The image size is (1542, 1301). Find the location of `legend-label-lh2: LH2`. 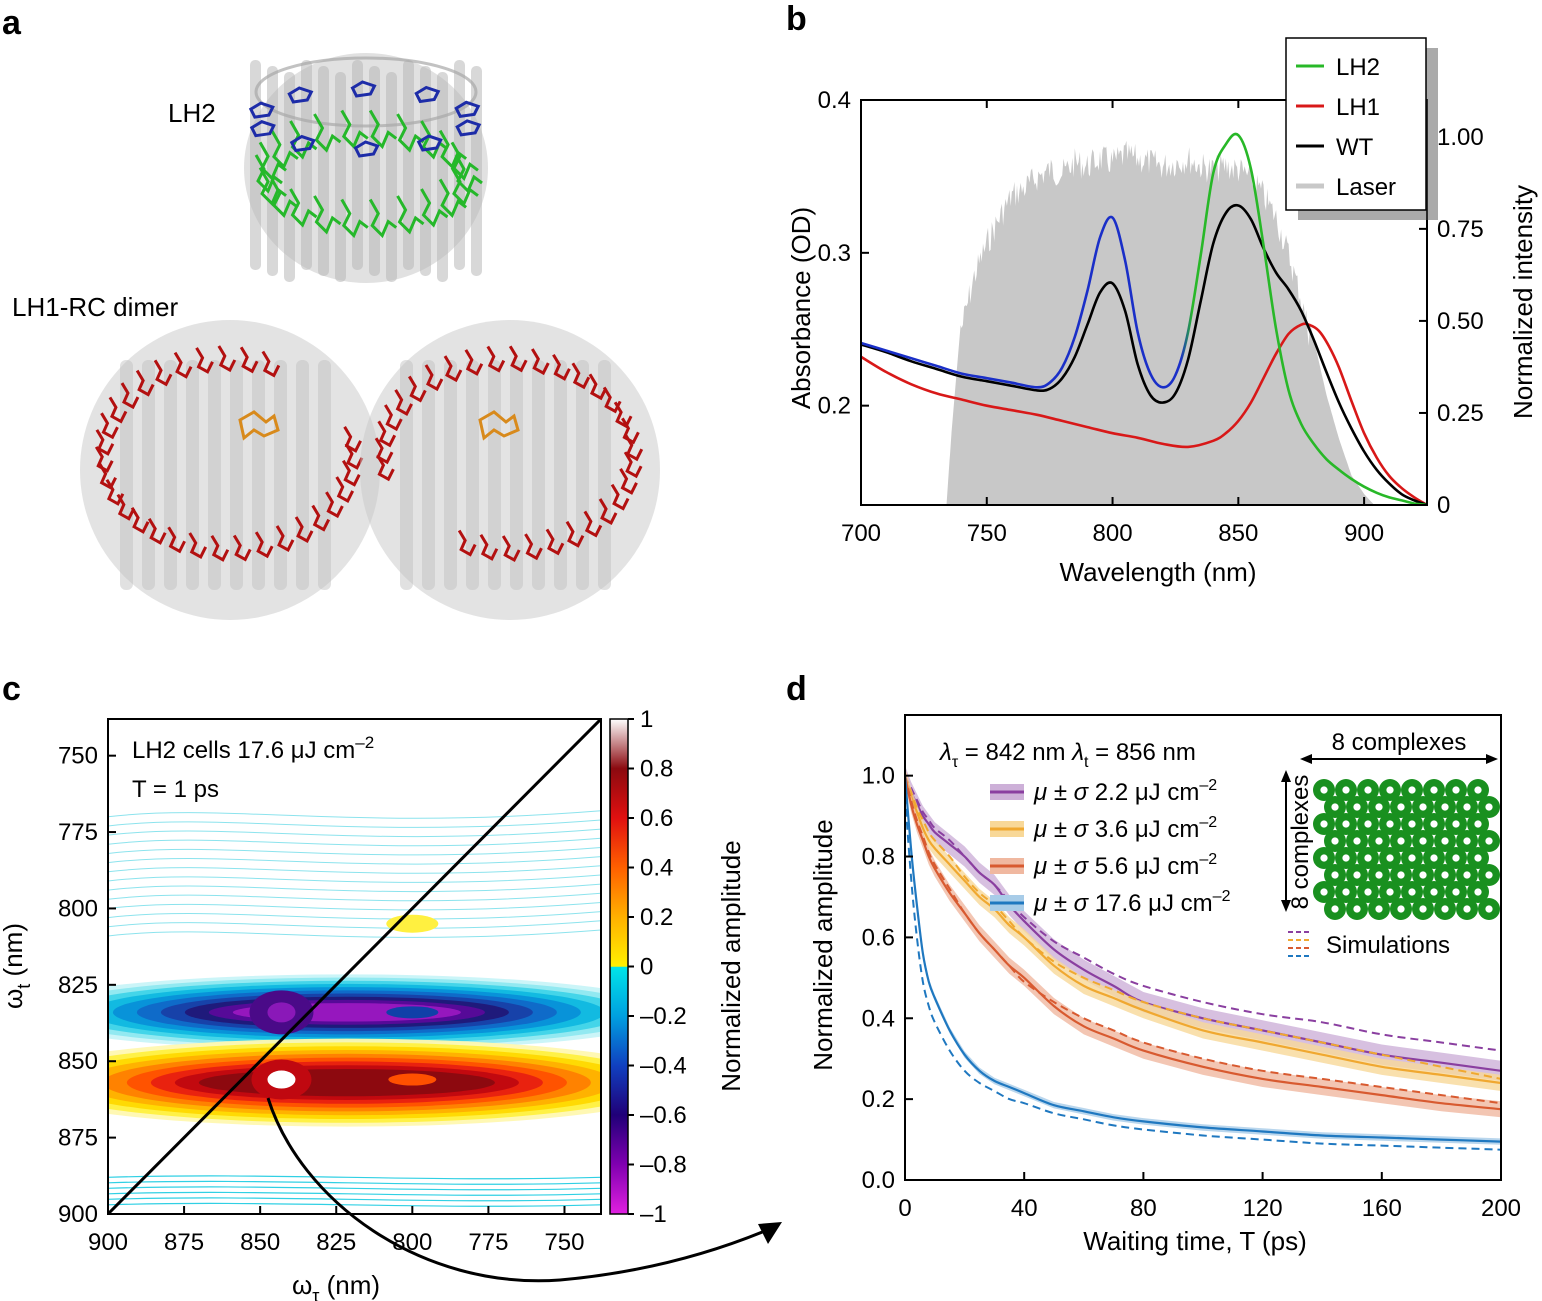

legend-label-lh2: LH2 is located at coordinates (1358, 67).